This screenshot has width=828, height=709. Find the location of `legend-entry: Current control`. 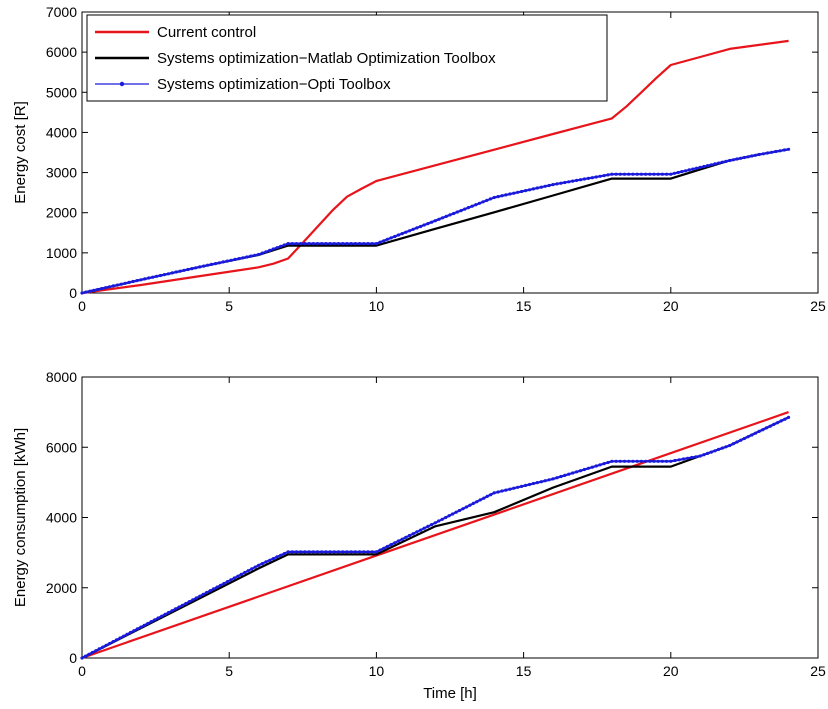

legend-entry: Current control is located at coordinates (206, 32).